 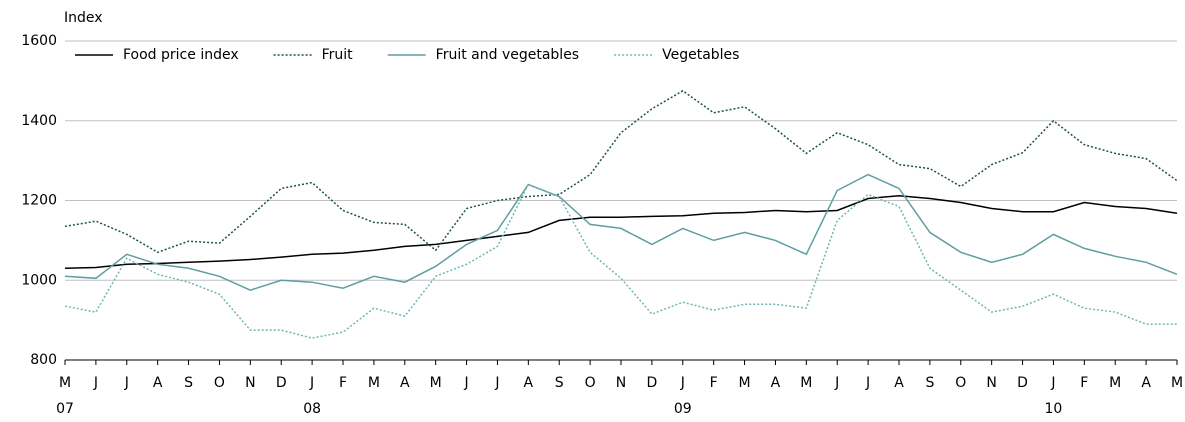 What do you see at coordinates (39, 121) in the screenshot?
I see `y-tick-label: 1400` at bounding box center [39, 121].